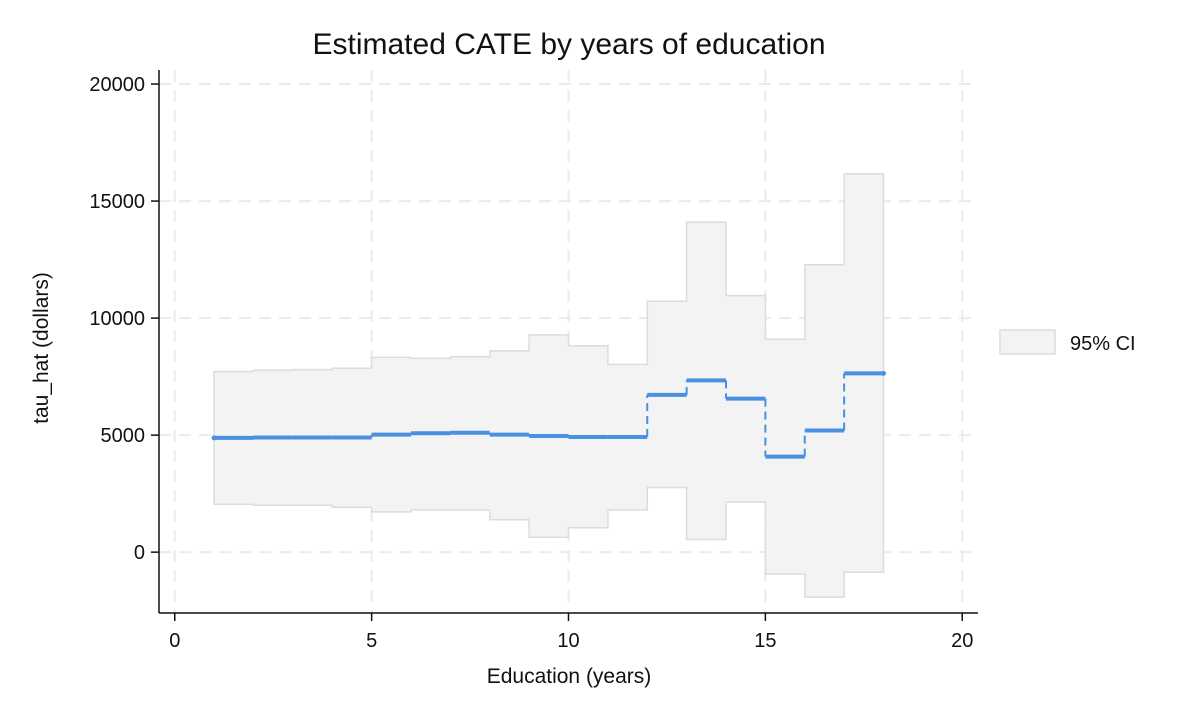 The width and height of the screenshot is (1200, 720). What do you see at coordinates (883, 373) in the screenshot?
I see `estimate-end-point` at bounding box center [883, 373].